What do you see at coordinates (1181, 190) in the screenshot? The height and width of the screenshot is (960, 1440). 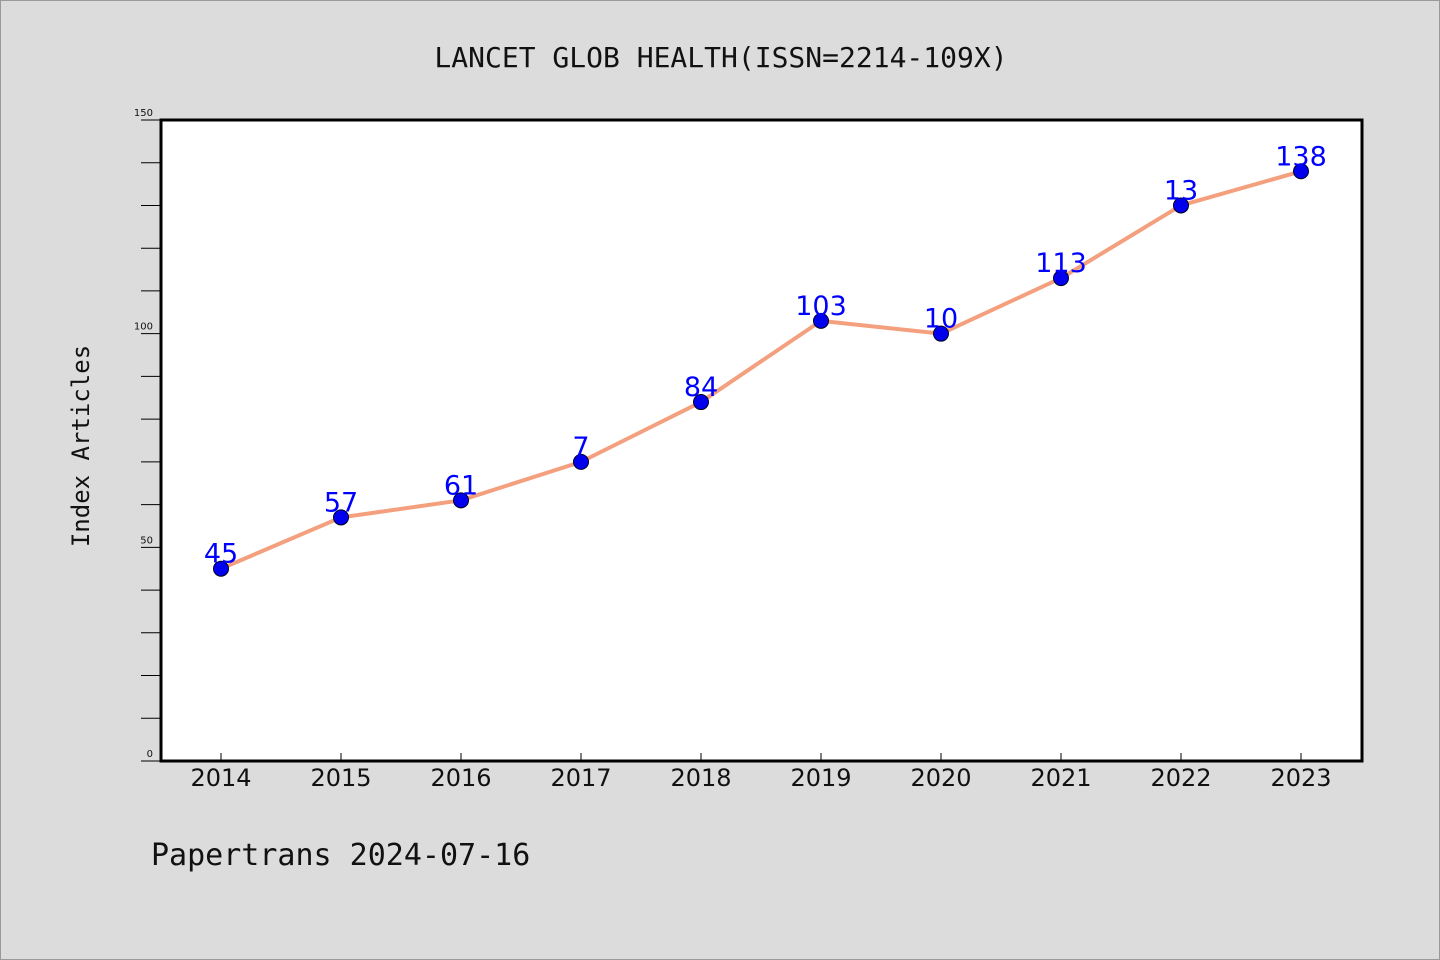 I see `data-label: 13` at bounding box center [1181, 190].